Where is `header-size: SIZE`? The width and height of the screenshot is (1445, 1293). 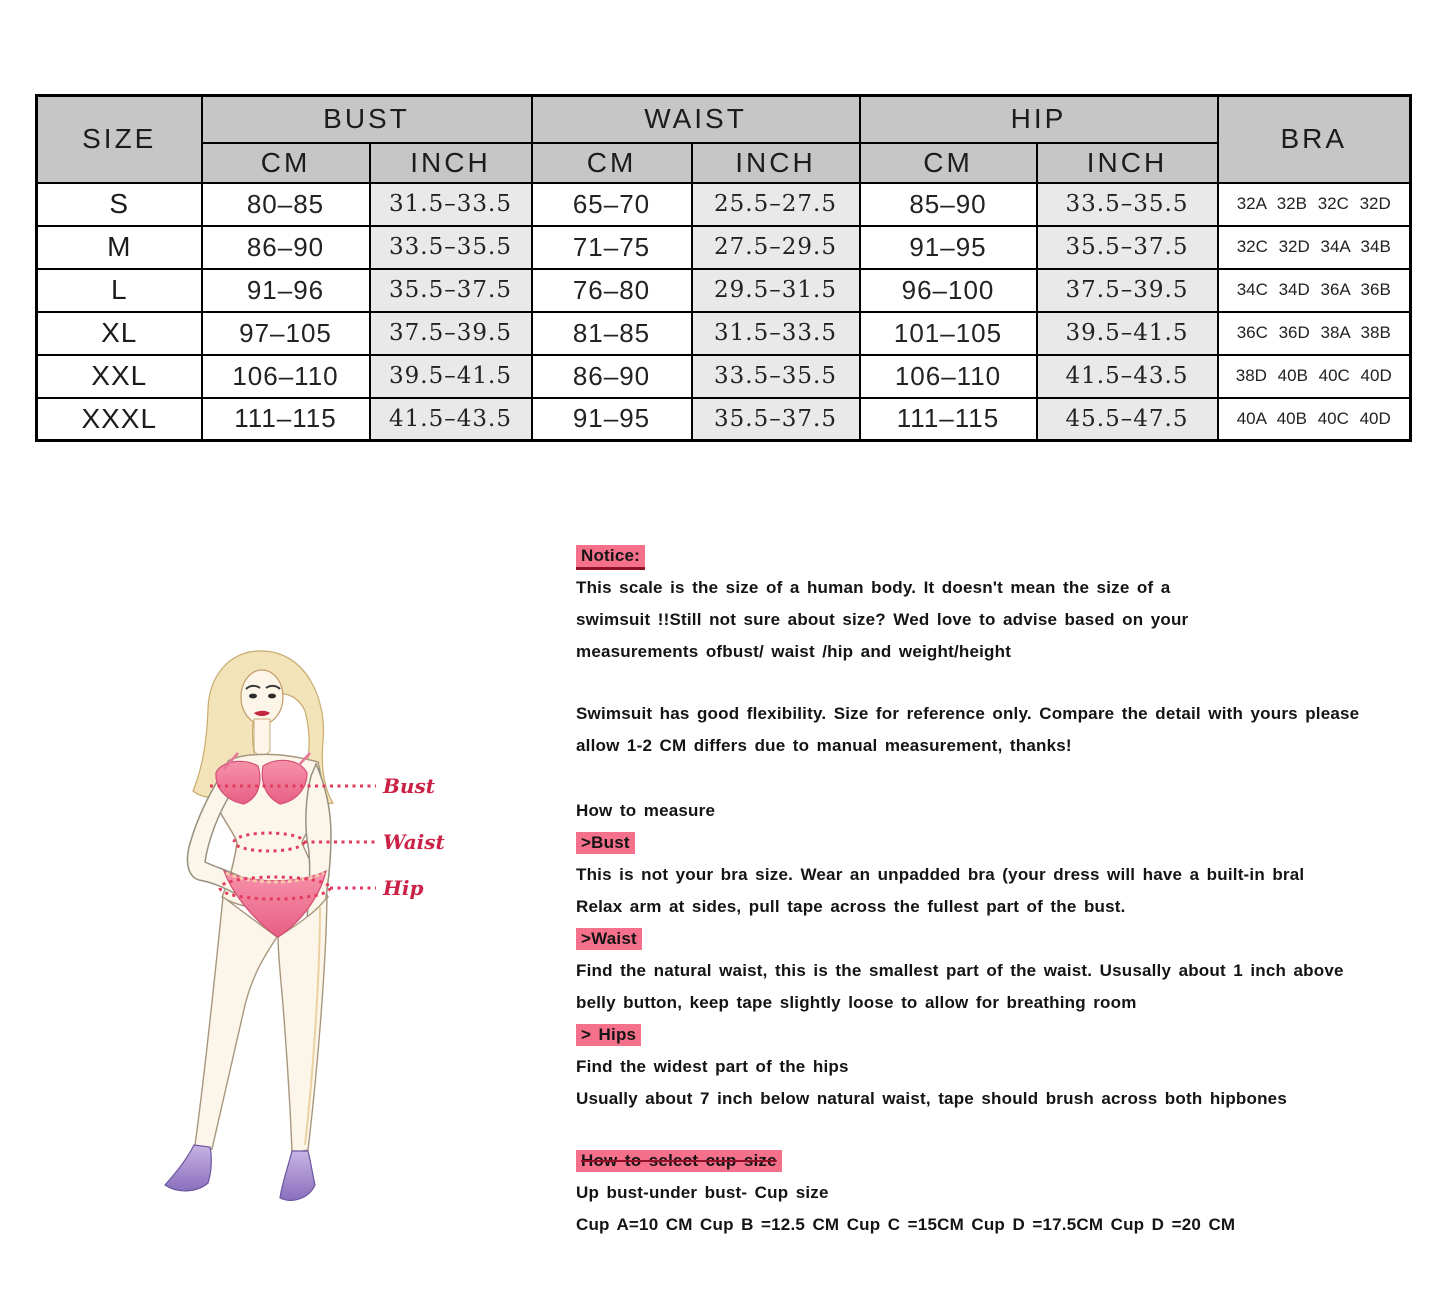
header-size: SIZE is located at coordinates (119, 139).